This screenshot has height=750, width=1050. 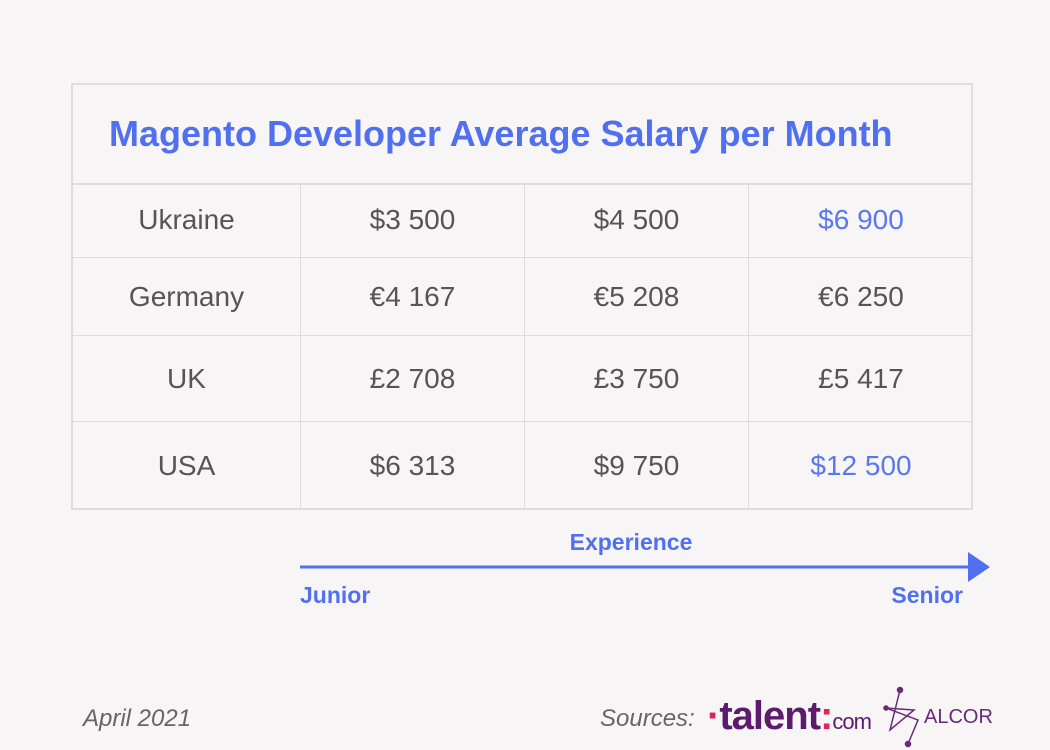 I want to click on salary-cell: €5 208, so click(x=637, y=297).